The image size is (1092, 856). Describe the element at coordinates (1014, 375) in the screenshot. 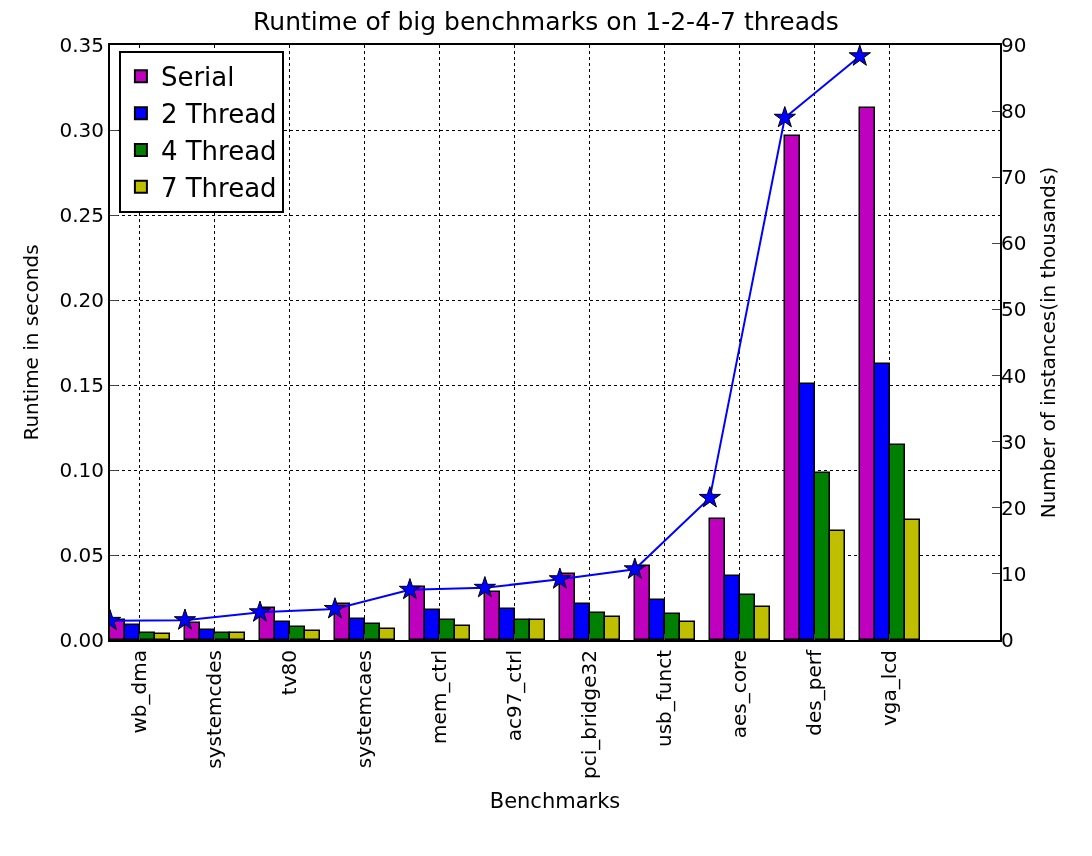

I see `y2-tick-label: 40` at that location.